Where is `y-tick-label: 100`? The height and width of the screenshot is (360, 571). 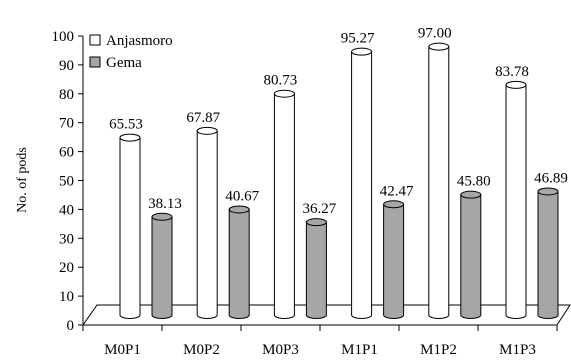
y-tick-label: 100 is located at coordinates (63, 37).